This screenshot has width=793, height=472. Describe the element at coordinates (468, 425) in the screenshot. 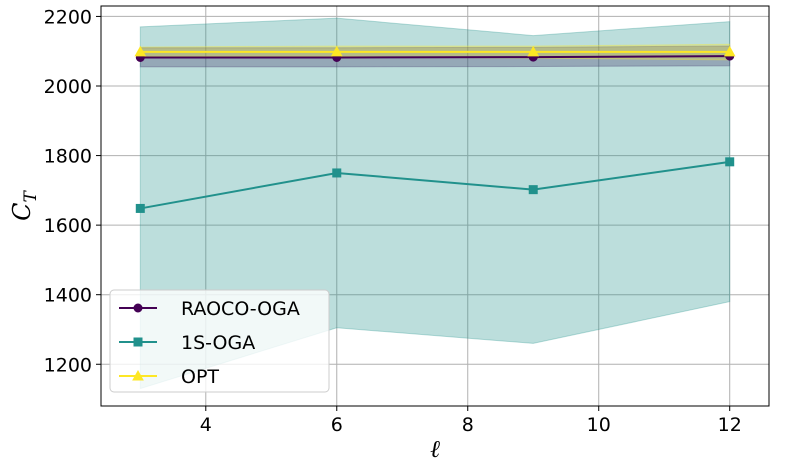

I see `x-tick-label: 8` at that location.